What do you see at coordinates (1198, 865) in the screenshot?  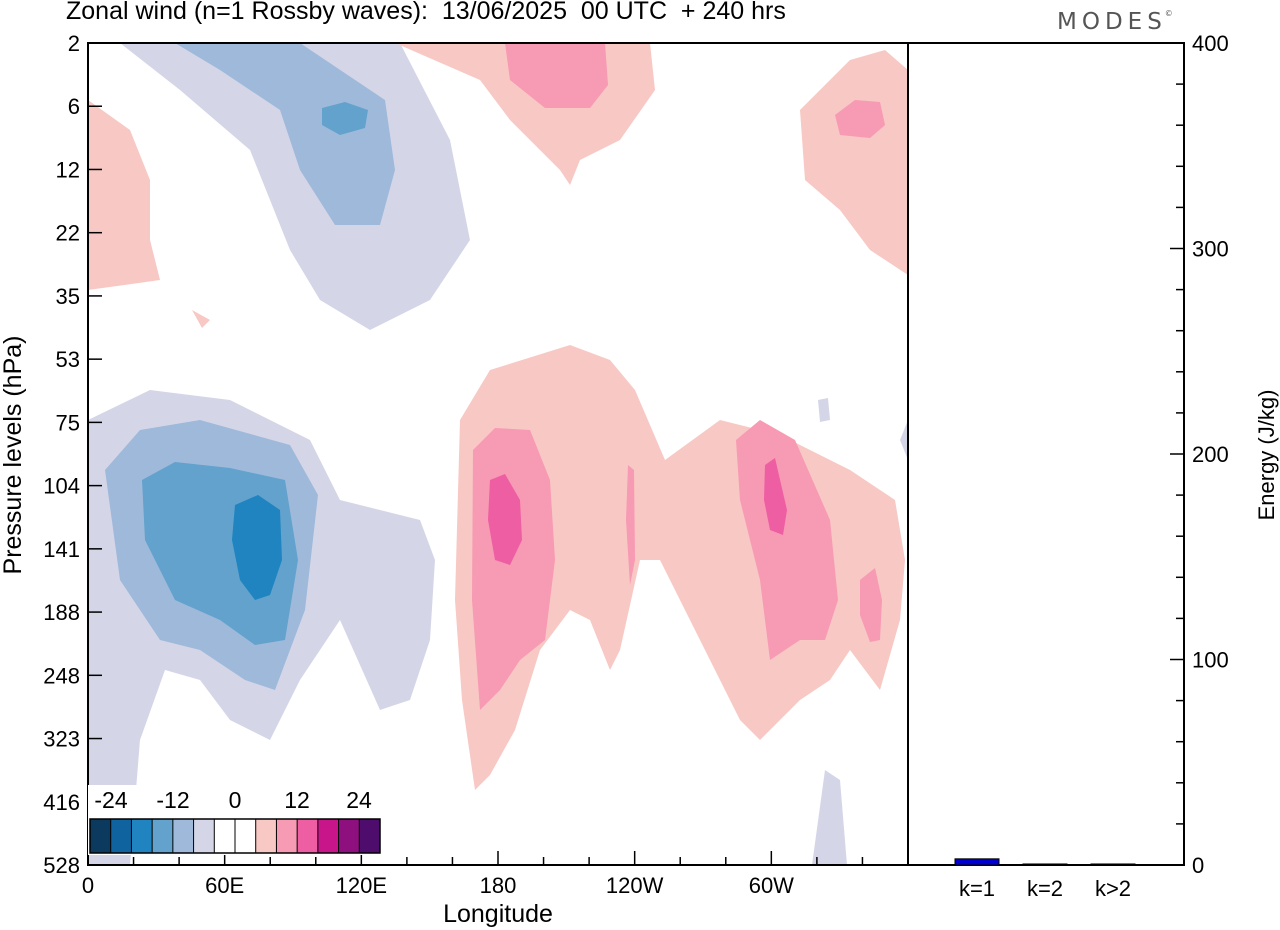 I see `energy-tick-label: 0` at bounding box center [1198, 865].